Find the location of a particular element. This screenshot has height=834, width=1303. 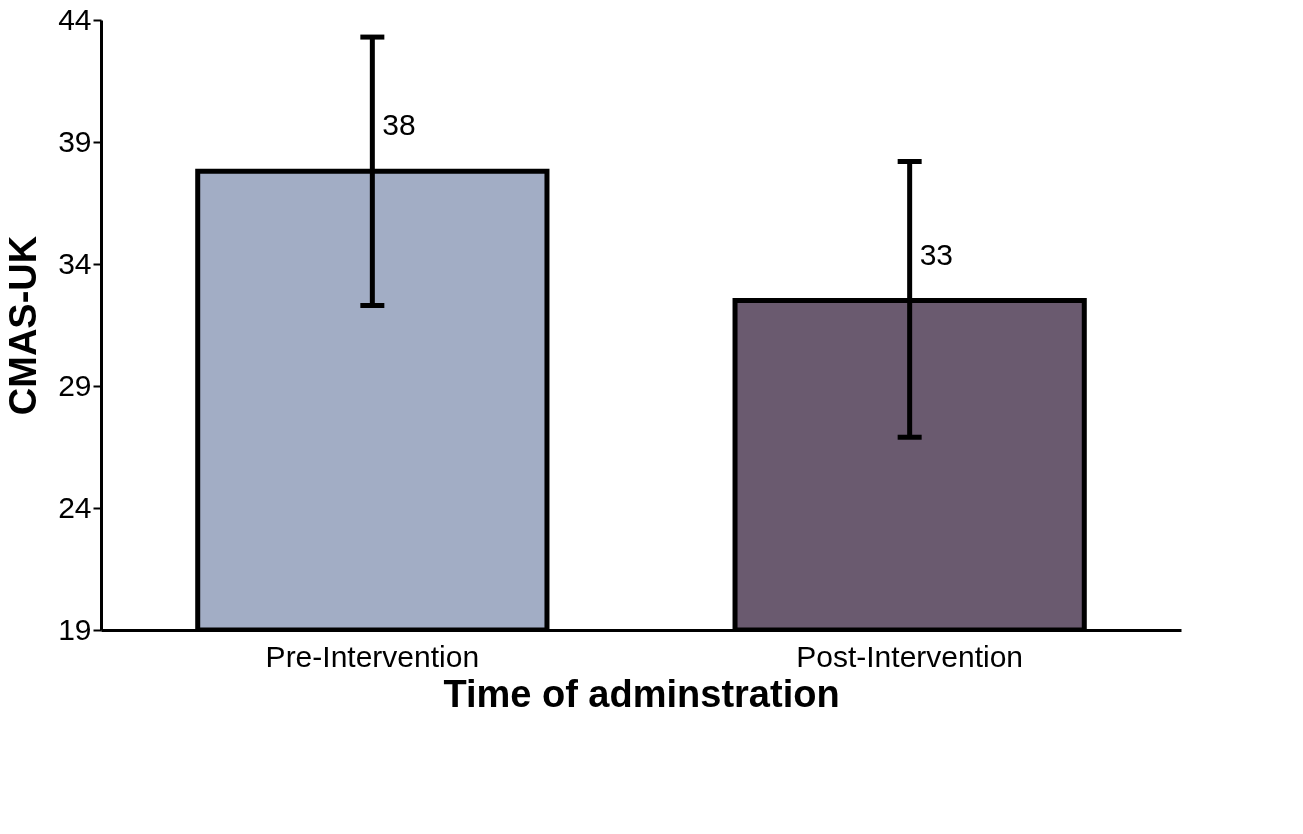

y-axis-title: CMAS-UK is located at coordinates (23, 325).